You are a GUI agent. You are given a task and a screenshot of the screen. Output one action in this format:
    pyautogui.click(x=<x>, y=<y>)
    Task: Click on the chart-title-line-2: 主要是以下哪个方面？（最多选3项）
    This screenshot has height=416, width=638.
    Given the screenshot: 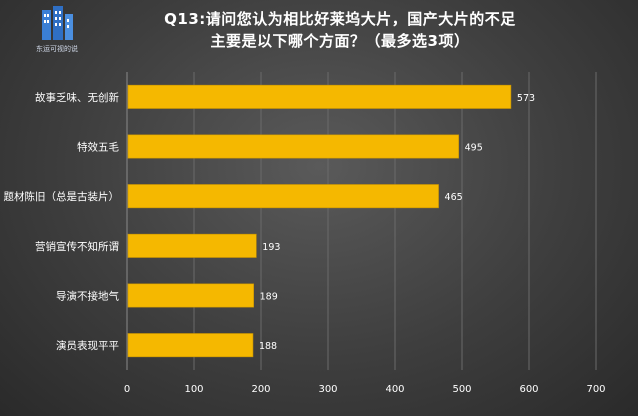 What is the action you would take?
    pyautogui.click(x=340, y=41)
    